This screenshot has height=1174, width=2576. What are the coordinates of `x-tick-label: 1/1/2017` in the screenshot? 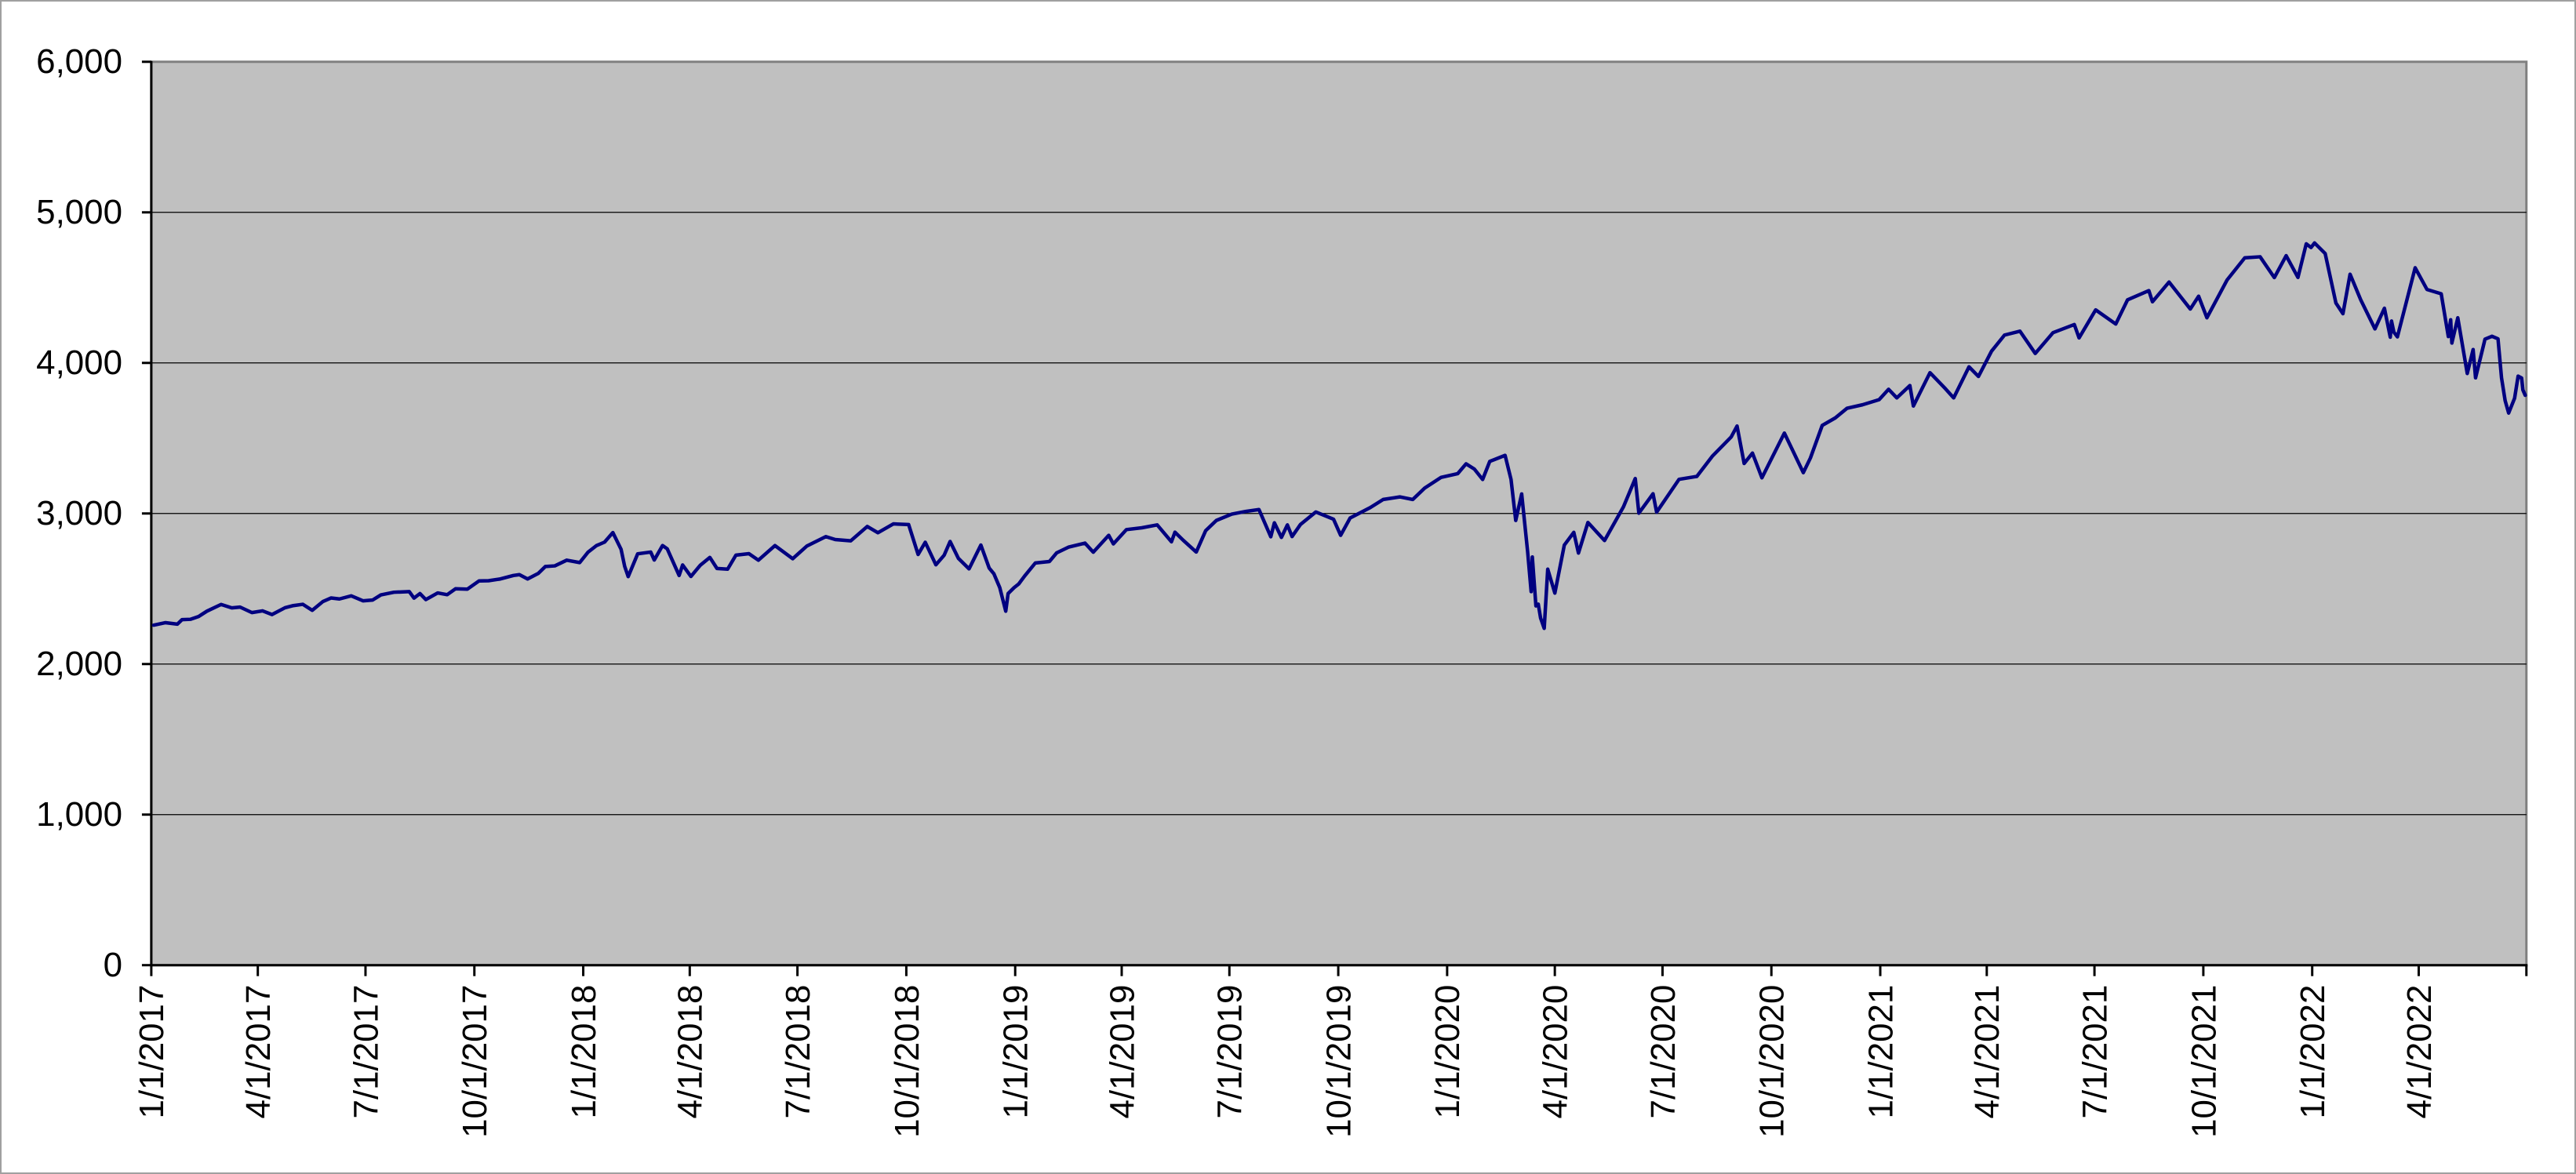 It's located at (152, 1052).